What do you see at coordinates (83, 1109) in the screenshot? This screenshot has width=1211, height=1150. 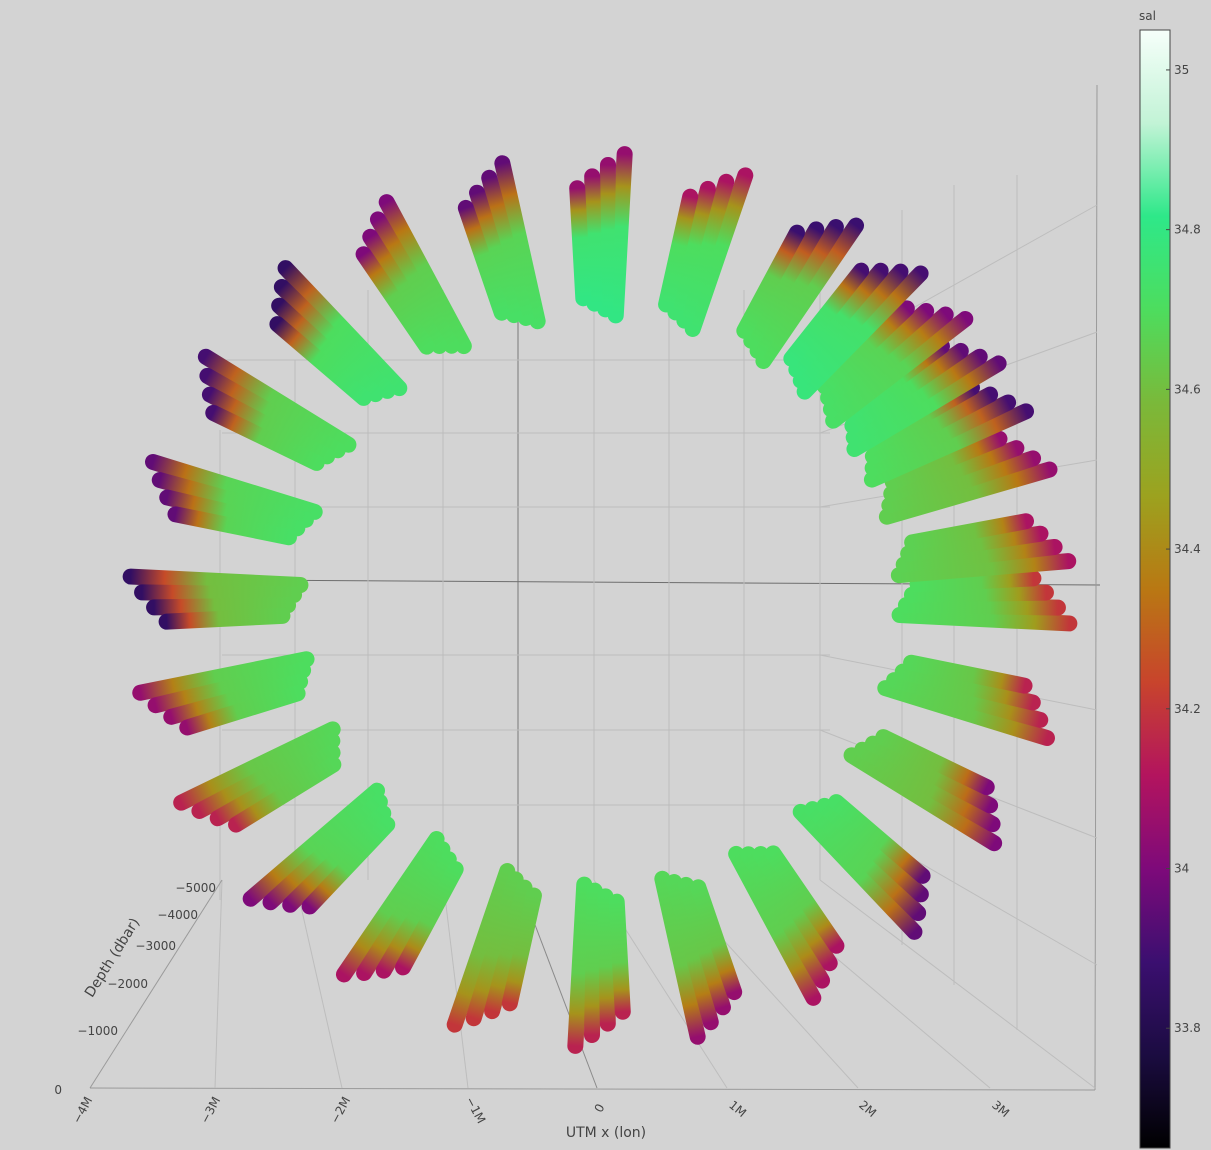 I see `x-tick-label: −4M` at bounding box center [83, 1109].